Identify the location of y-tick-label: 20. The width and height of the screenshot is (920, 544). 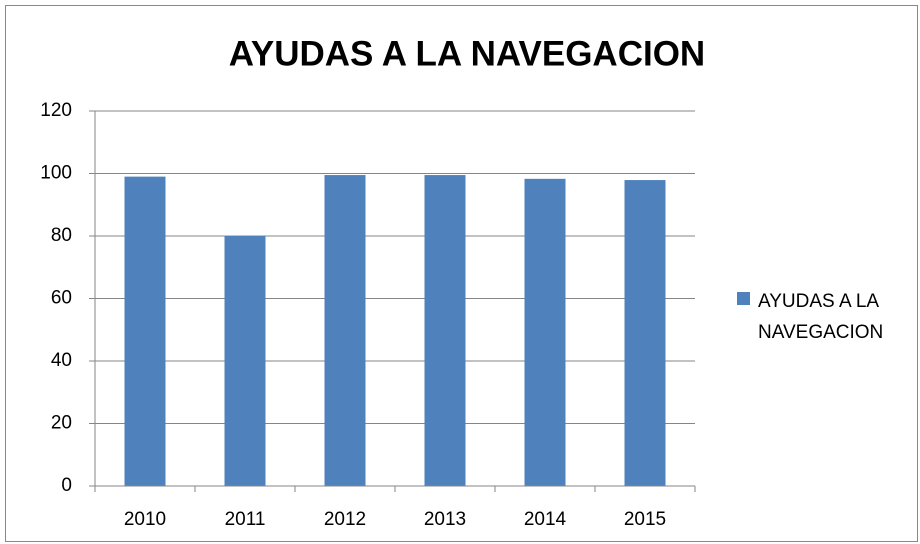
(61, 423).